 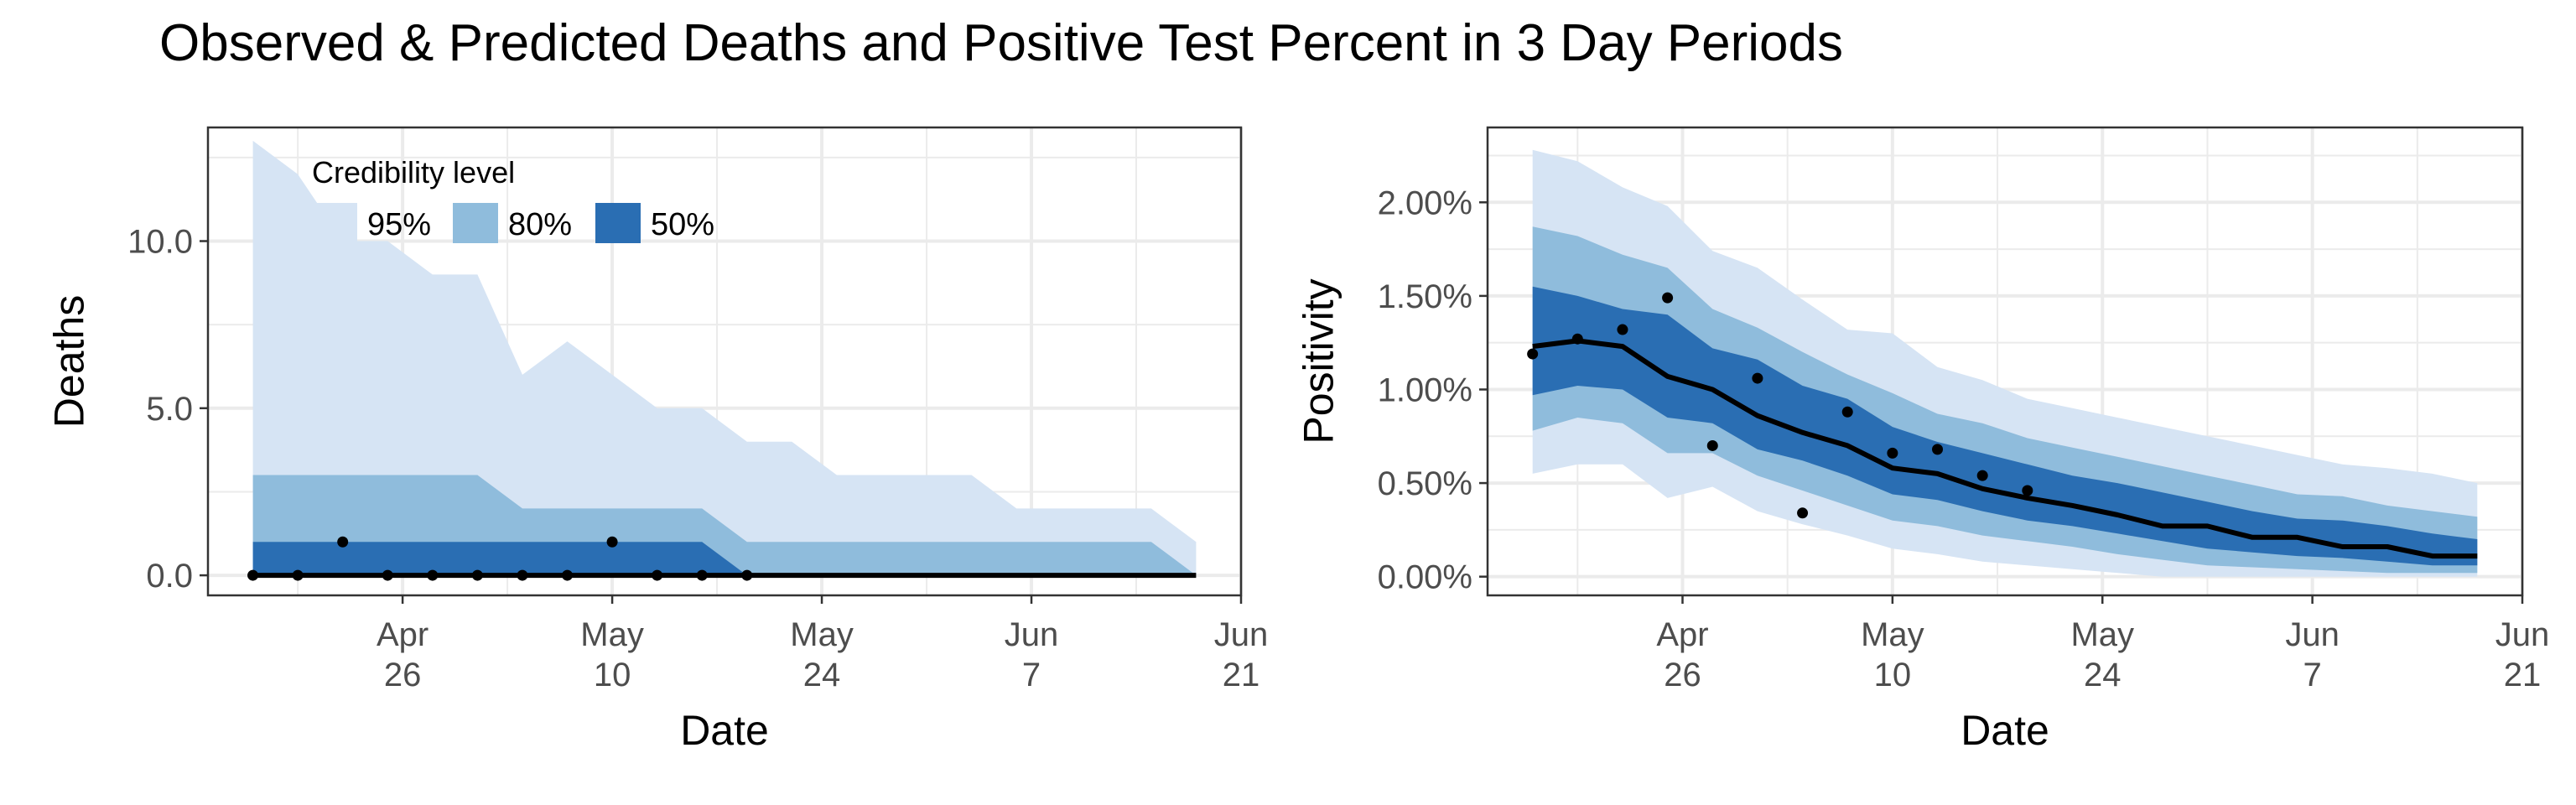 What do you see at coordinates (169, 576) in the screenshot?
I see `y-tick-label: 0.0` at bounding box center [169, 576].